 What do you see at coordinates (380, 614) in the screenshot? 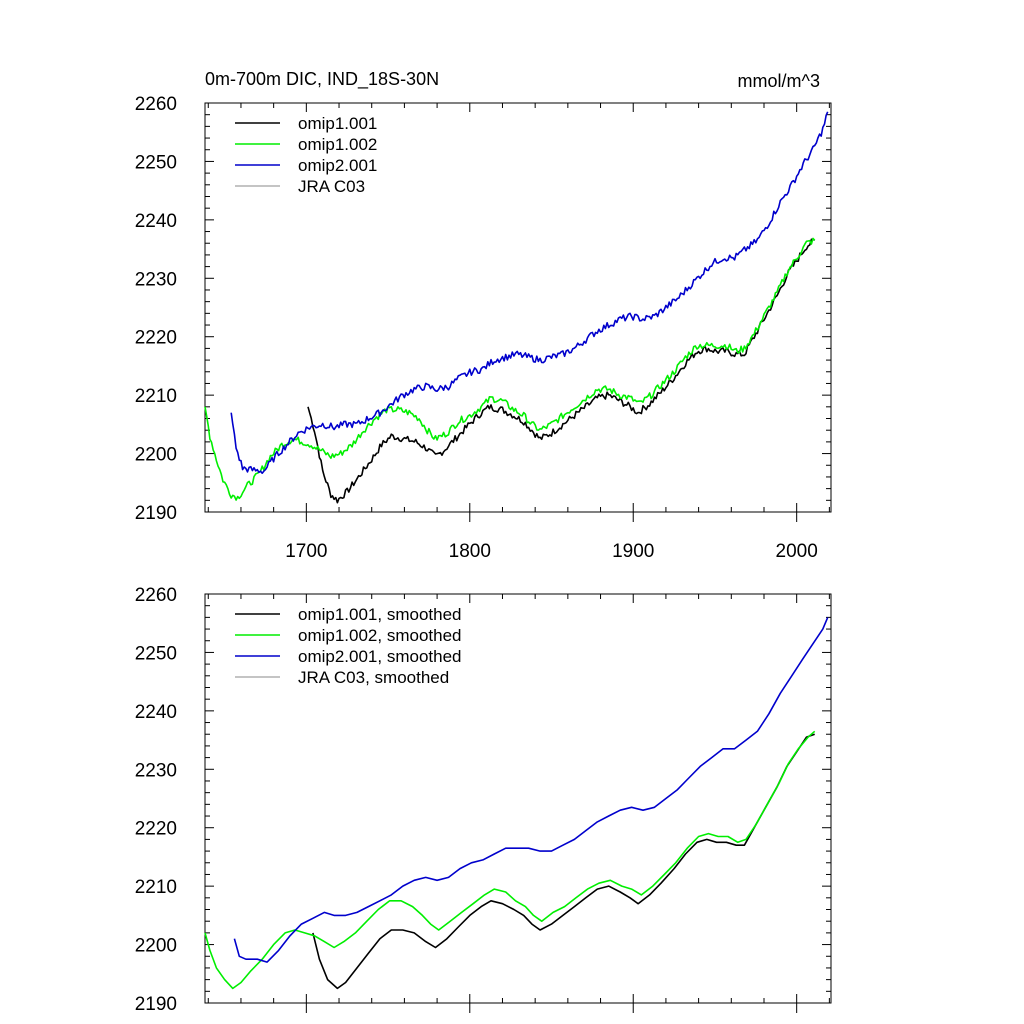
I see `legend-label: omip1.001, smoothed` at bounding box center [380, 614].